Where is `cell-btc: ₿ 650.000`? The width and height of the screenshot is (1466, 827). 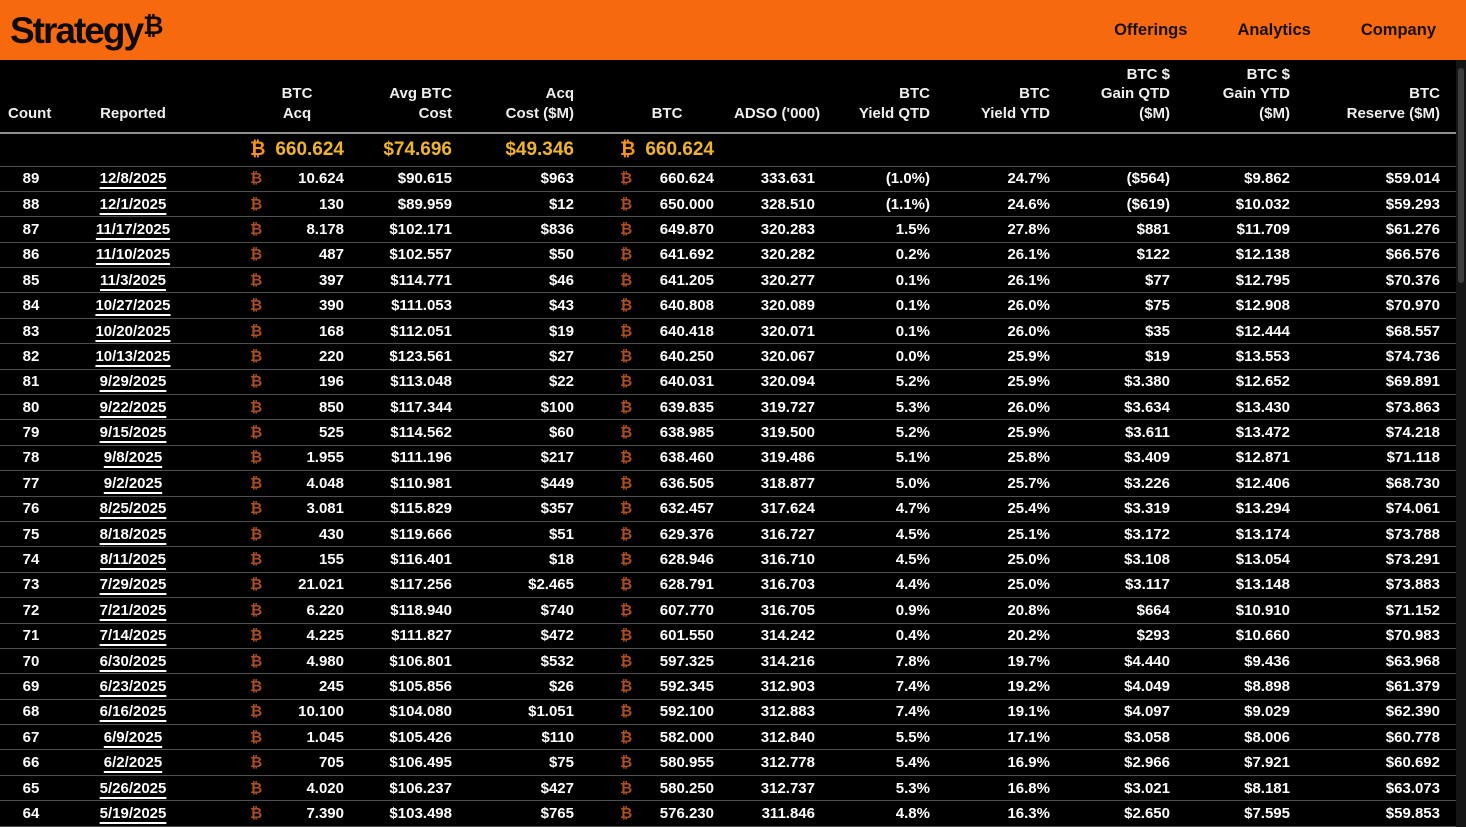
cell-btc: ₿ 650.000 is located at coordinates (659, 203).